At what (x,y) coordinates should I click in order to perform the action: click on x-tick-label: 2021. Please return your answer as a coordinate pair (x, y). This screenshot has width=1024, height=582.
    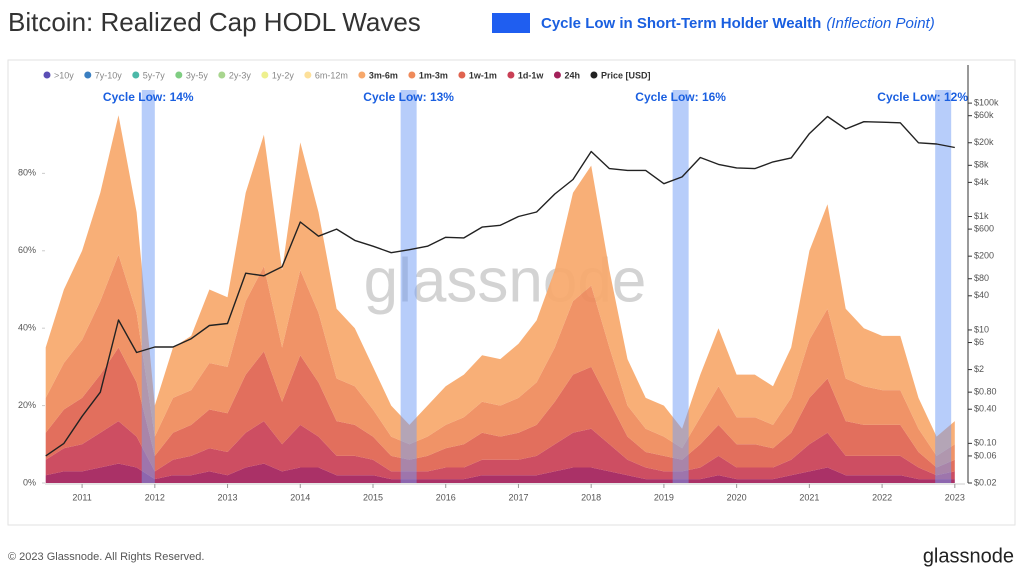
    Looking at the image, I should click on (809, 497).